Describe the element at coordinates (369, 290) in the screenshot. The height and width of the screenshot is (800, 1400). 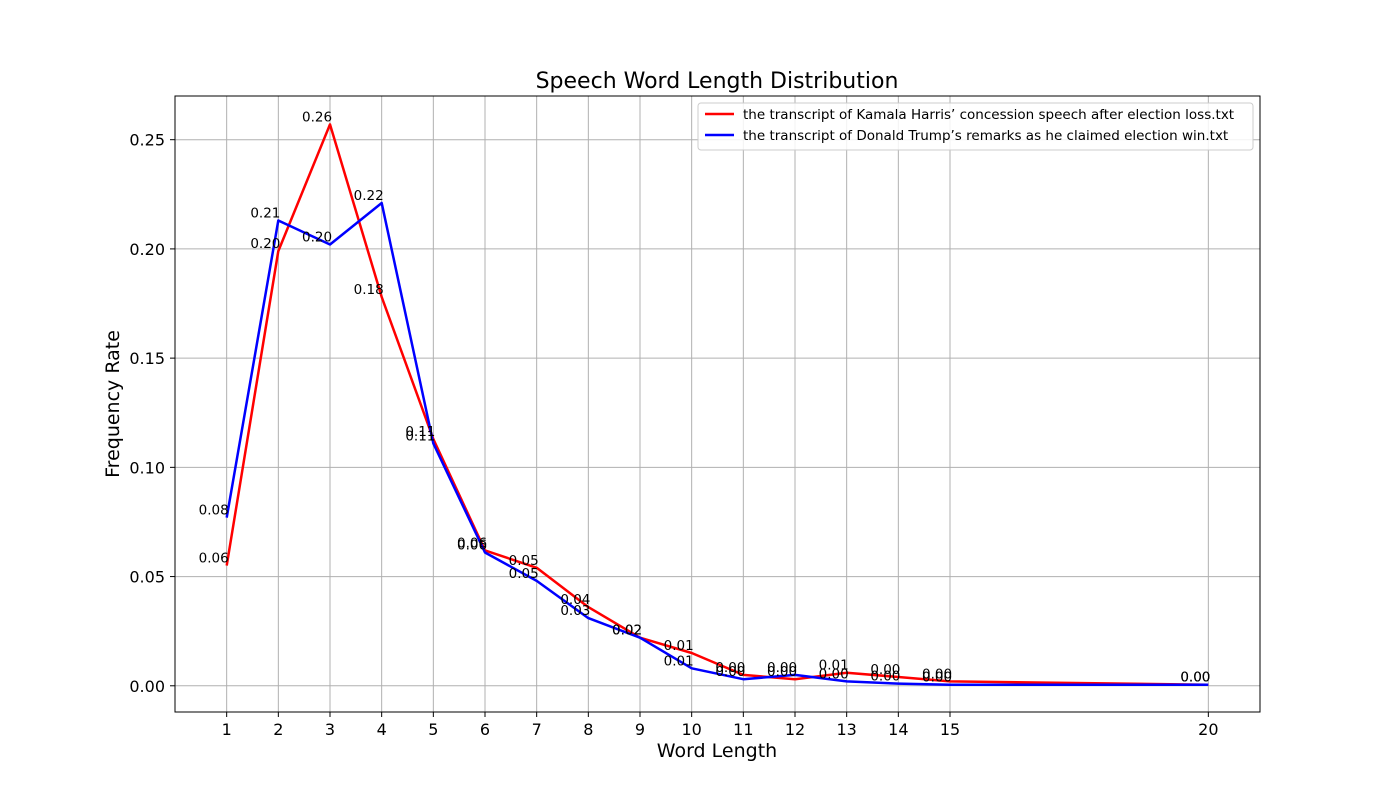
I see `data-label: 0.18` at that location.